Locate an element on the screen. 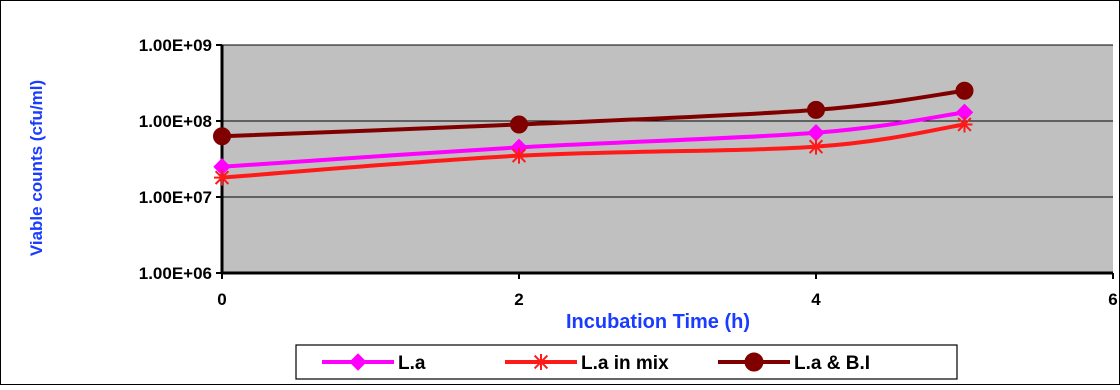  legend-item: L.a in mix is located at coordinates (587, 363).